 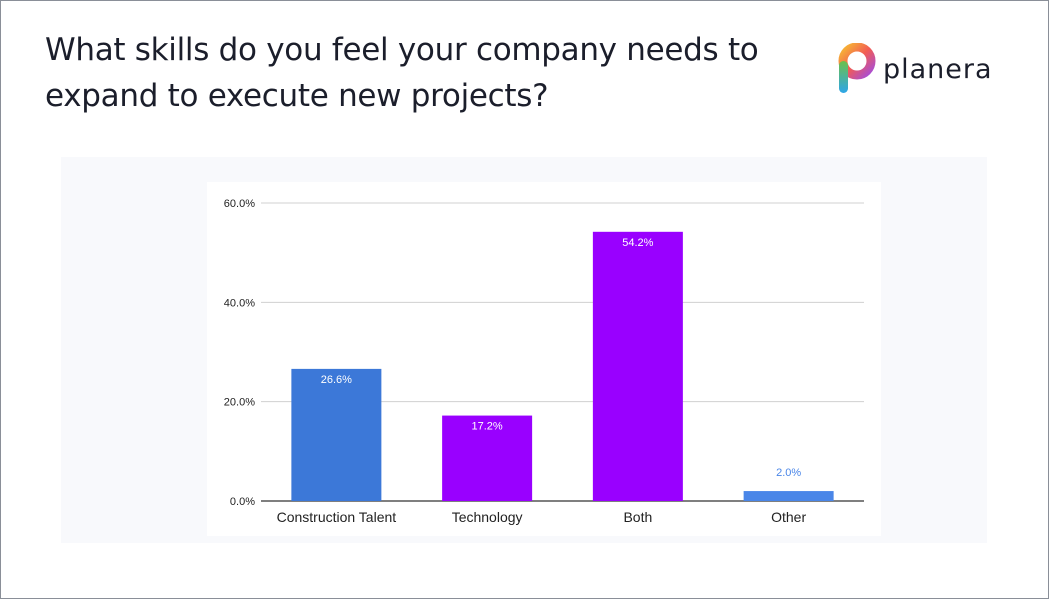 I want to click on x-tick-label: Both, so click(x=637, y=517).